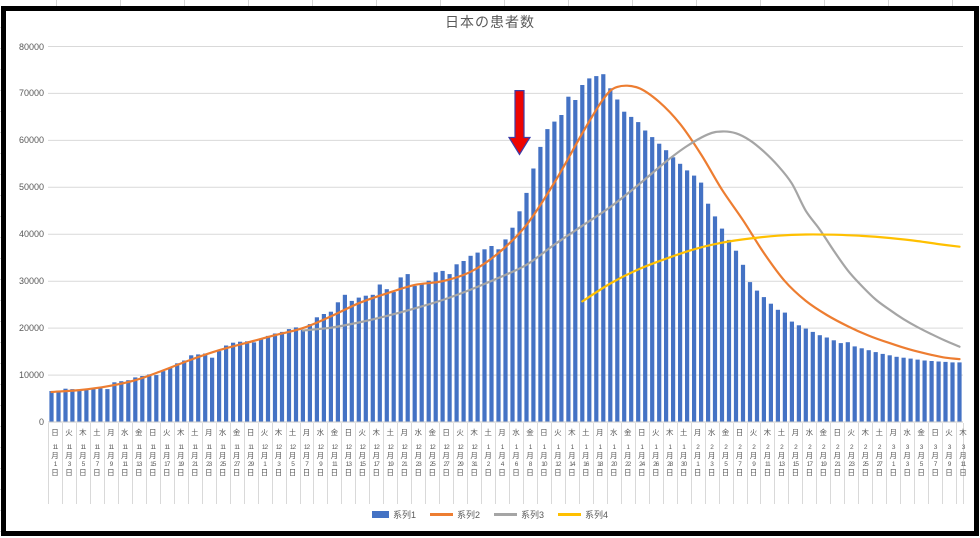  Describe the element at coordinates (320, 452) in the screenshot. I see `x-date-label: 水 12 月 9 日` at that location.